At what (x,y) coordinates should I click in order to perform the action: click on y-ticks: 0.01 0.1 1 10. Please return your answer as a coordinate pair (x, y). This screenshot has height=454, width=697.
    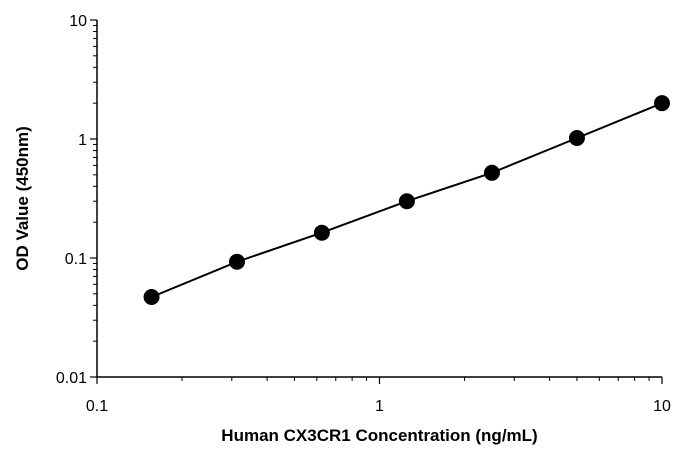
    Looking at the image, I should click on (76, 200).